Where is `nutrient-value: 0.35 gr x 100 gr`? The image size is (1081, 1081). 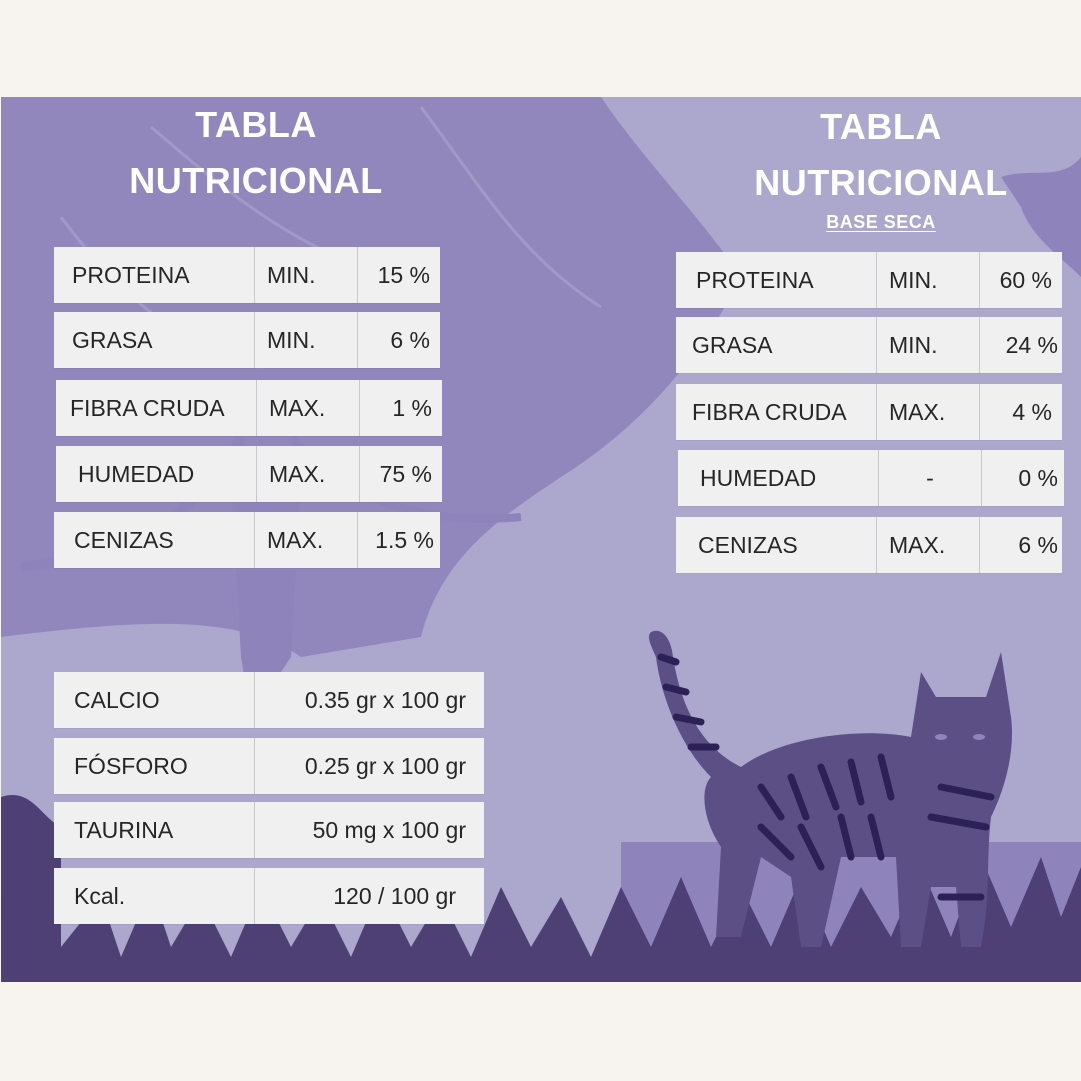
nutrient-value: 0.35 gr x 100 gr is located at coordinates (369, 700).